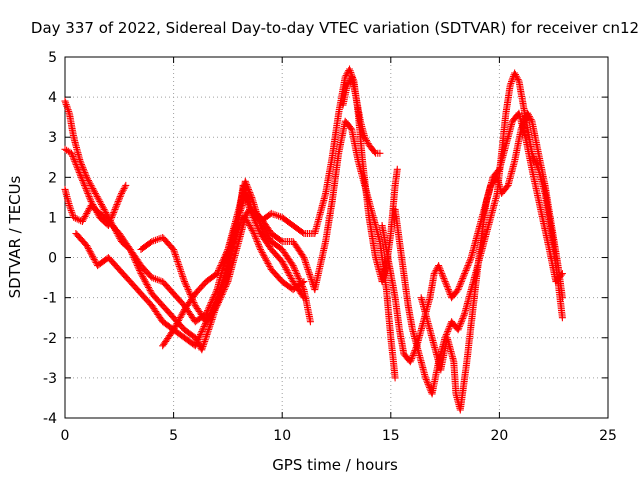 This screenshot has height=480, width=640. What do you see at coordinates (52, 58) in the screenshot?
I see `y-tick-label: 5` at bounding box center [52, 58].